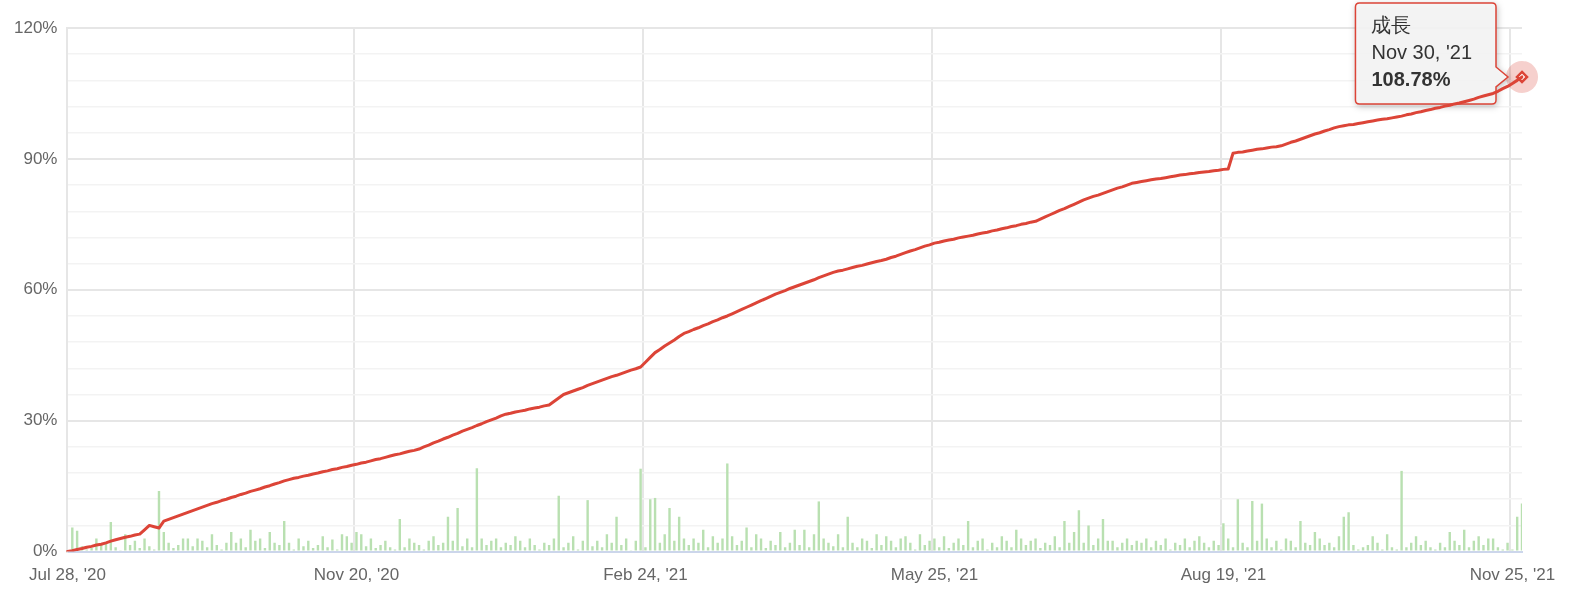 The height and width of the screenshot is (614, 1570). I want to click on y-tick-label: 60%, so click(40, 289).